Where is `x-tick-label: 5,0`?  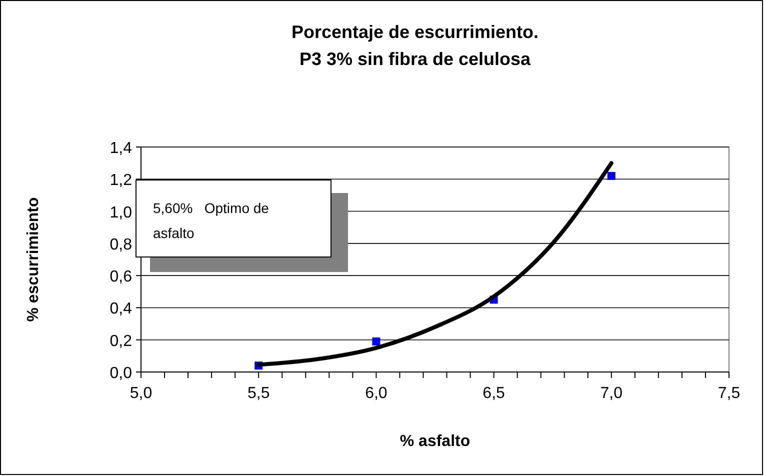 x-tick-label: 5,0 is located at coordinates (141, 393).